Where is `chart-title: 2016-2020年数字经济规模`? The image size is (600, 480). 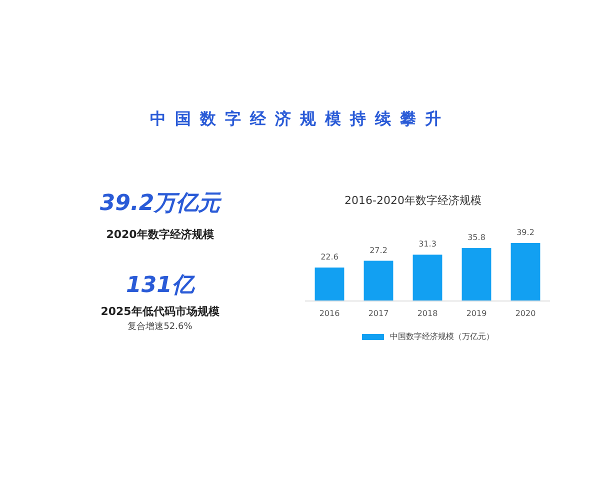
chart-title: 2016-2020年数字经济规模 is located at coordinates (413, 200).